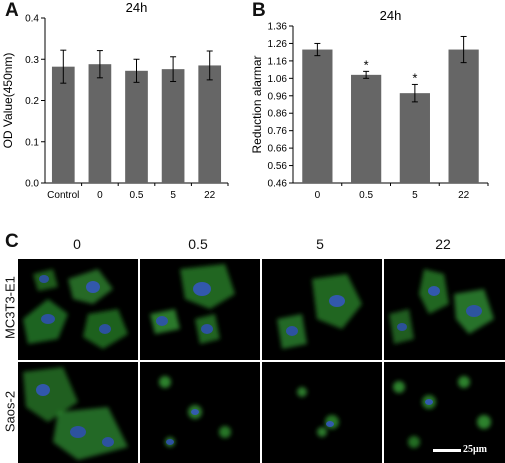 The width and height of the screenshot is (505, 463). I want to click on y-tick-label: 0.86, so click(278, 114).